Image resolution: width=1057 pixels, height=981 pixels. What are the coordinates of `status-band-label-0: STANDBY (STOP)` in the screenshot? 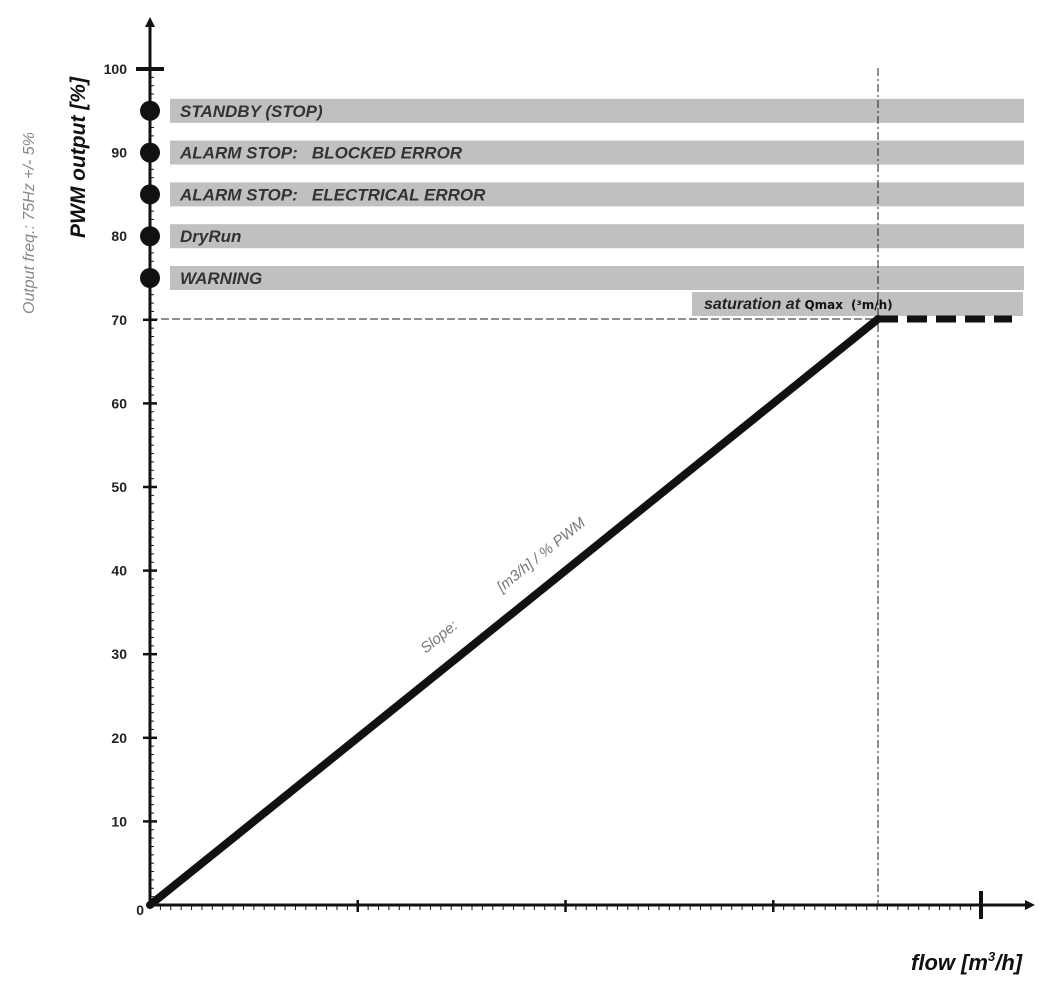 It's located at (251, 111).